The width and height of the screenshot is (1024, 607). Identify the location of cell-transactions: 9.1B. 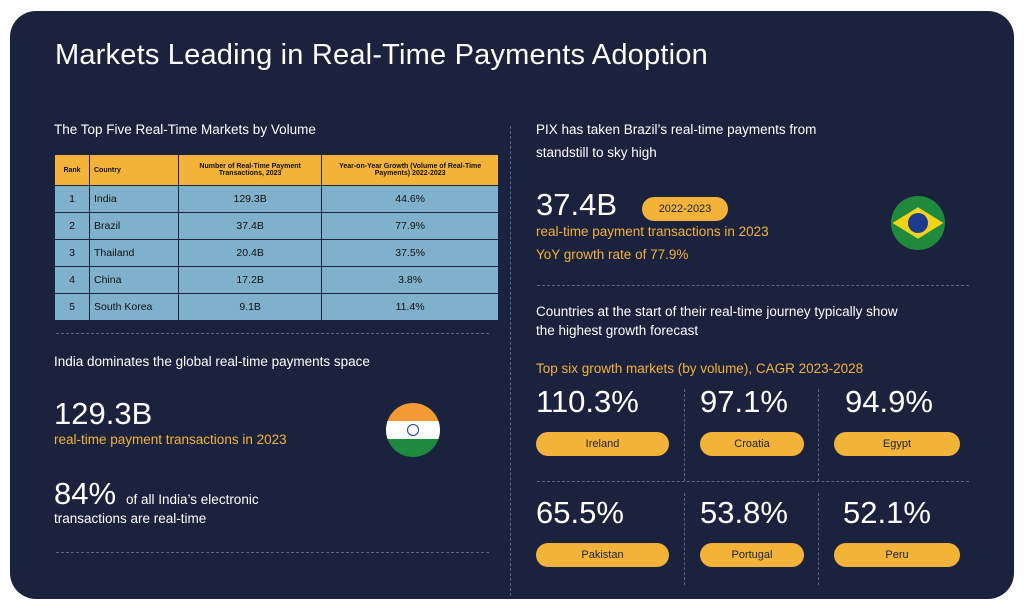
(250, 307).